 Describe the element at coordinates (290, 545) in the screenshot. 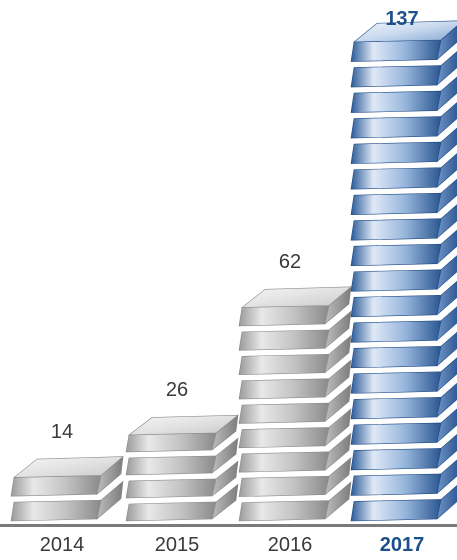

I see `category-label-2016: 2016` at that location.